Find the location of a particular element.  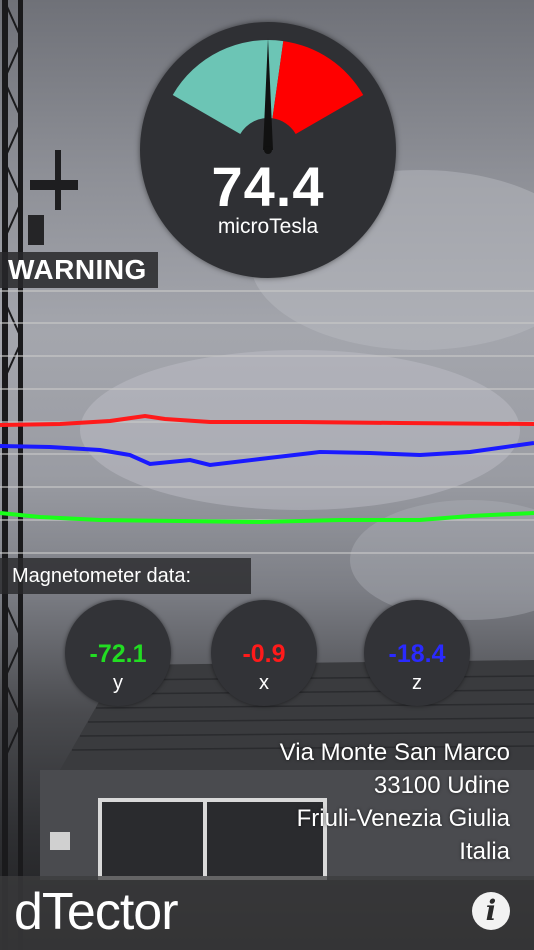

axis-name-z: z is located at coordinates (417, 683).